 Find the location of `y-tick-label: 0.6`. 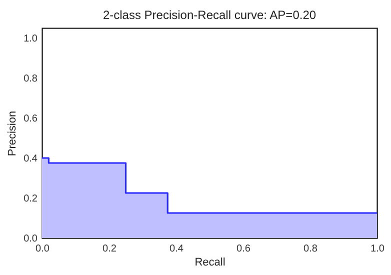

y-tick-label: 0.6 is located at coordinates (31, 119).